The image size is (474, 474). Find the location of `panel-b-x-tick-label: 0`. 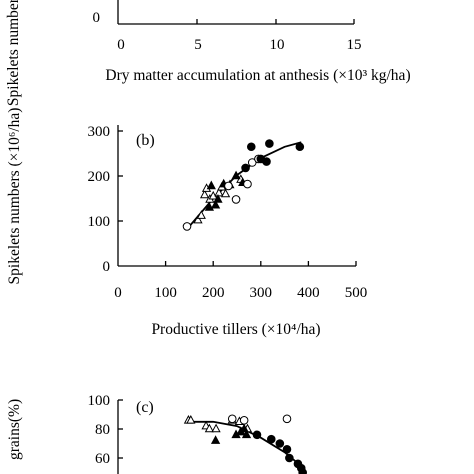

panel-b-x-tick-label: 0 is located at coordinates (118, 293).